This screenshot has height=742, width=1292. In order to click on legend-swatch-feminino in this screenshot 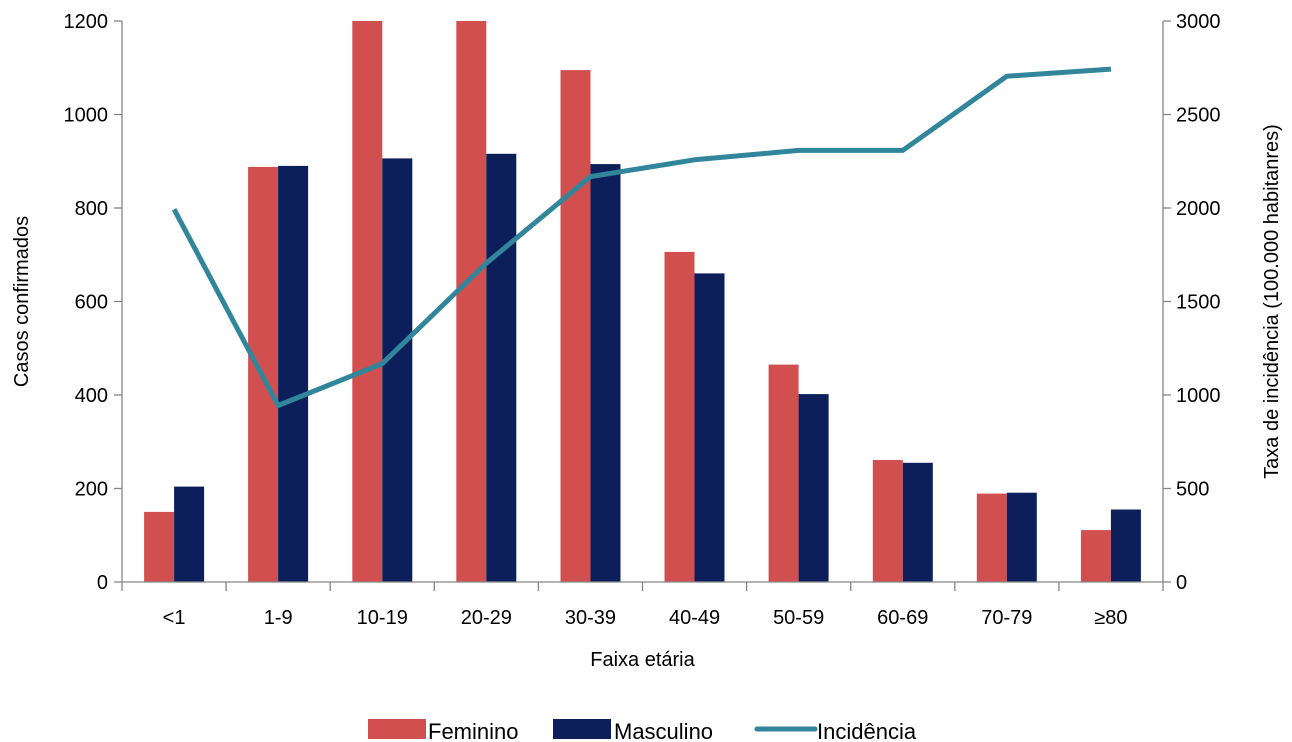, I will do `click(397, 729)`.